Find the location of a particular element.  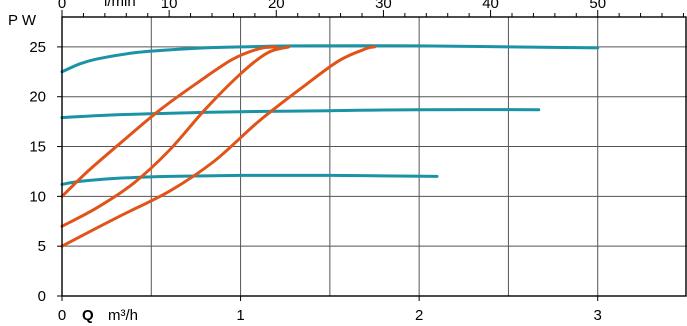

top-tick-label: 20 is located at coordinates (276, 6).